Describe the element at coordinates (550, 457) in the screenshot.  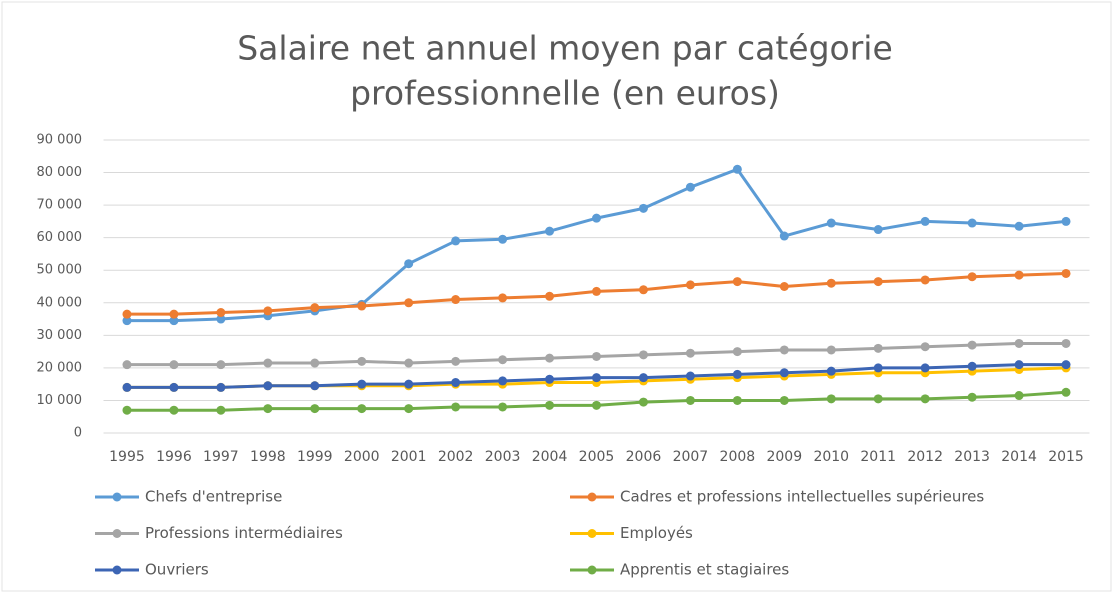
I see `x-tick-label: 2004` at that location.